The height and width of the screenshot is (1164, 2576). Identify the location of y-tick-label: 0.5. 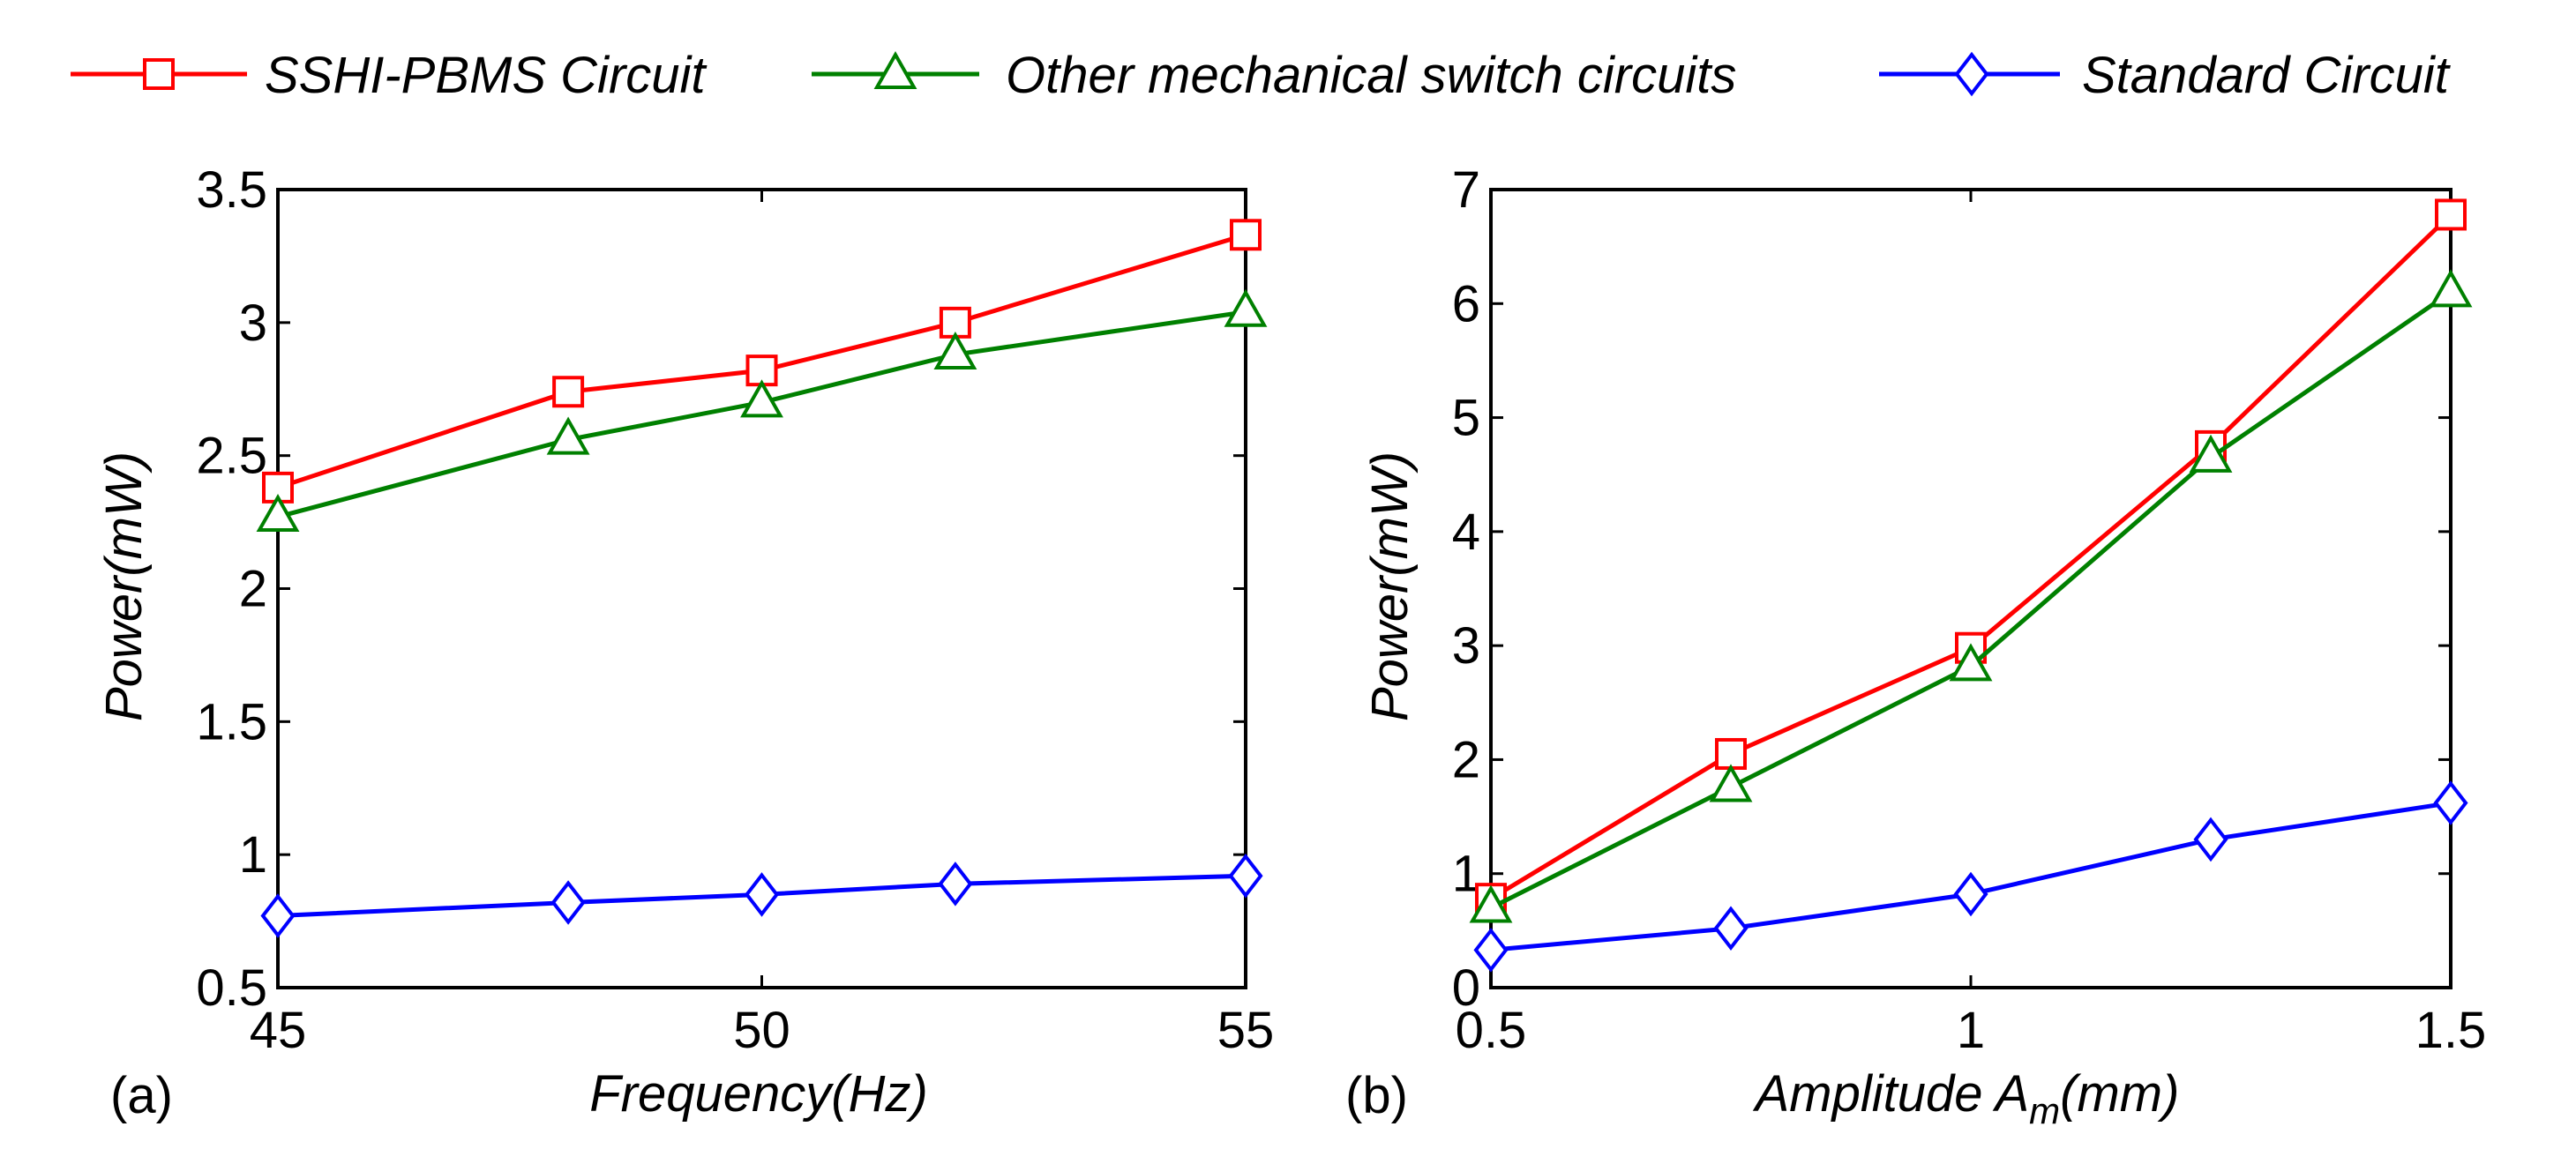
(231, 988).